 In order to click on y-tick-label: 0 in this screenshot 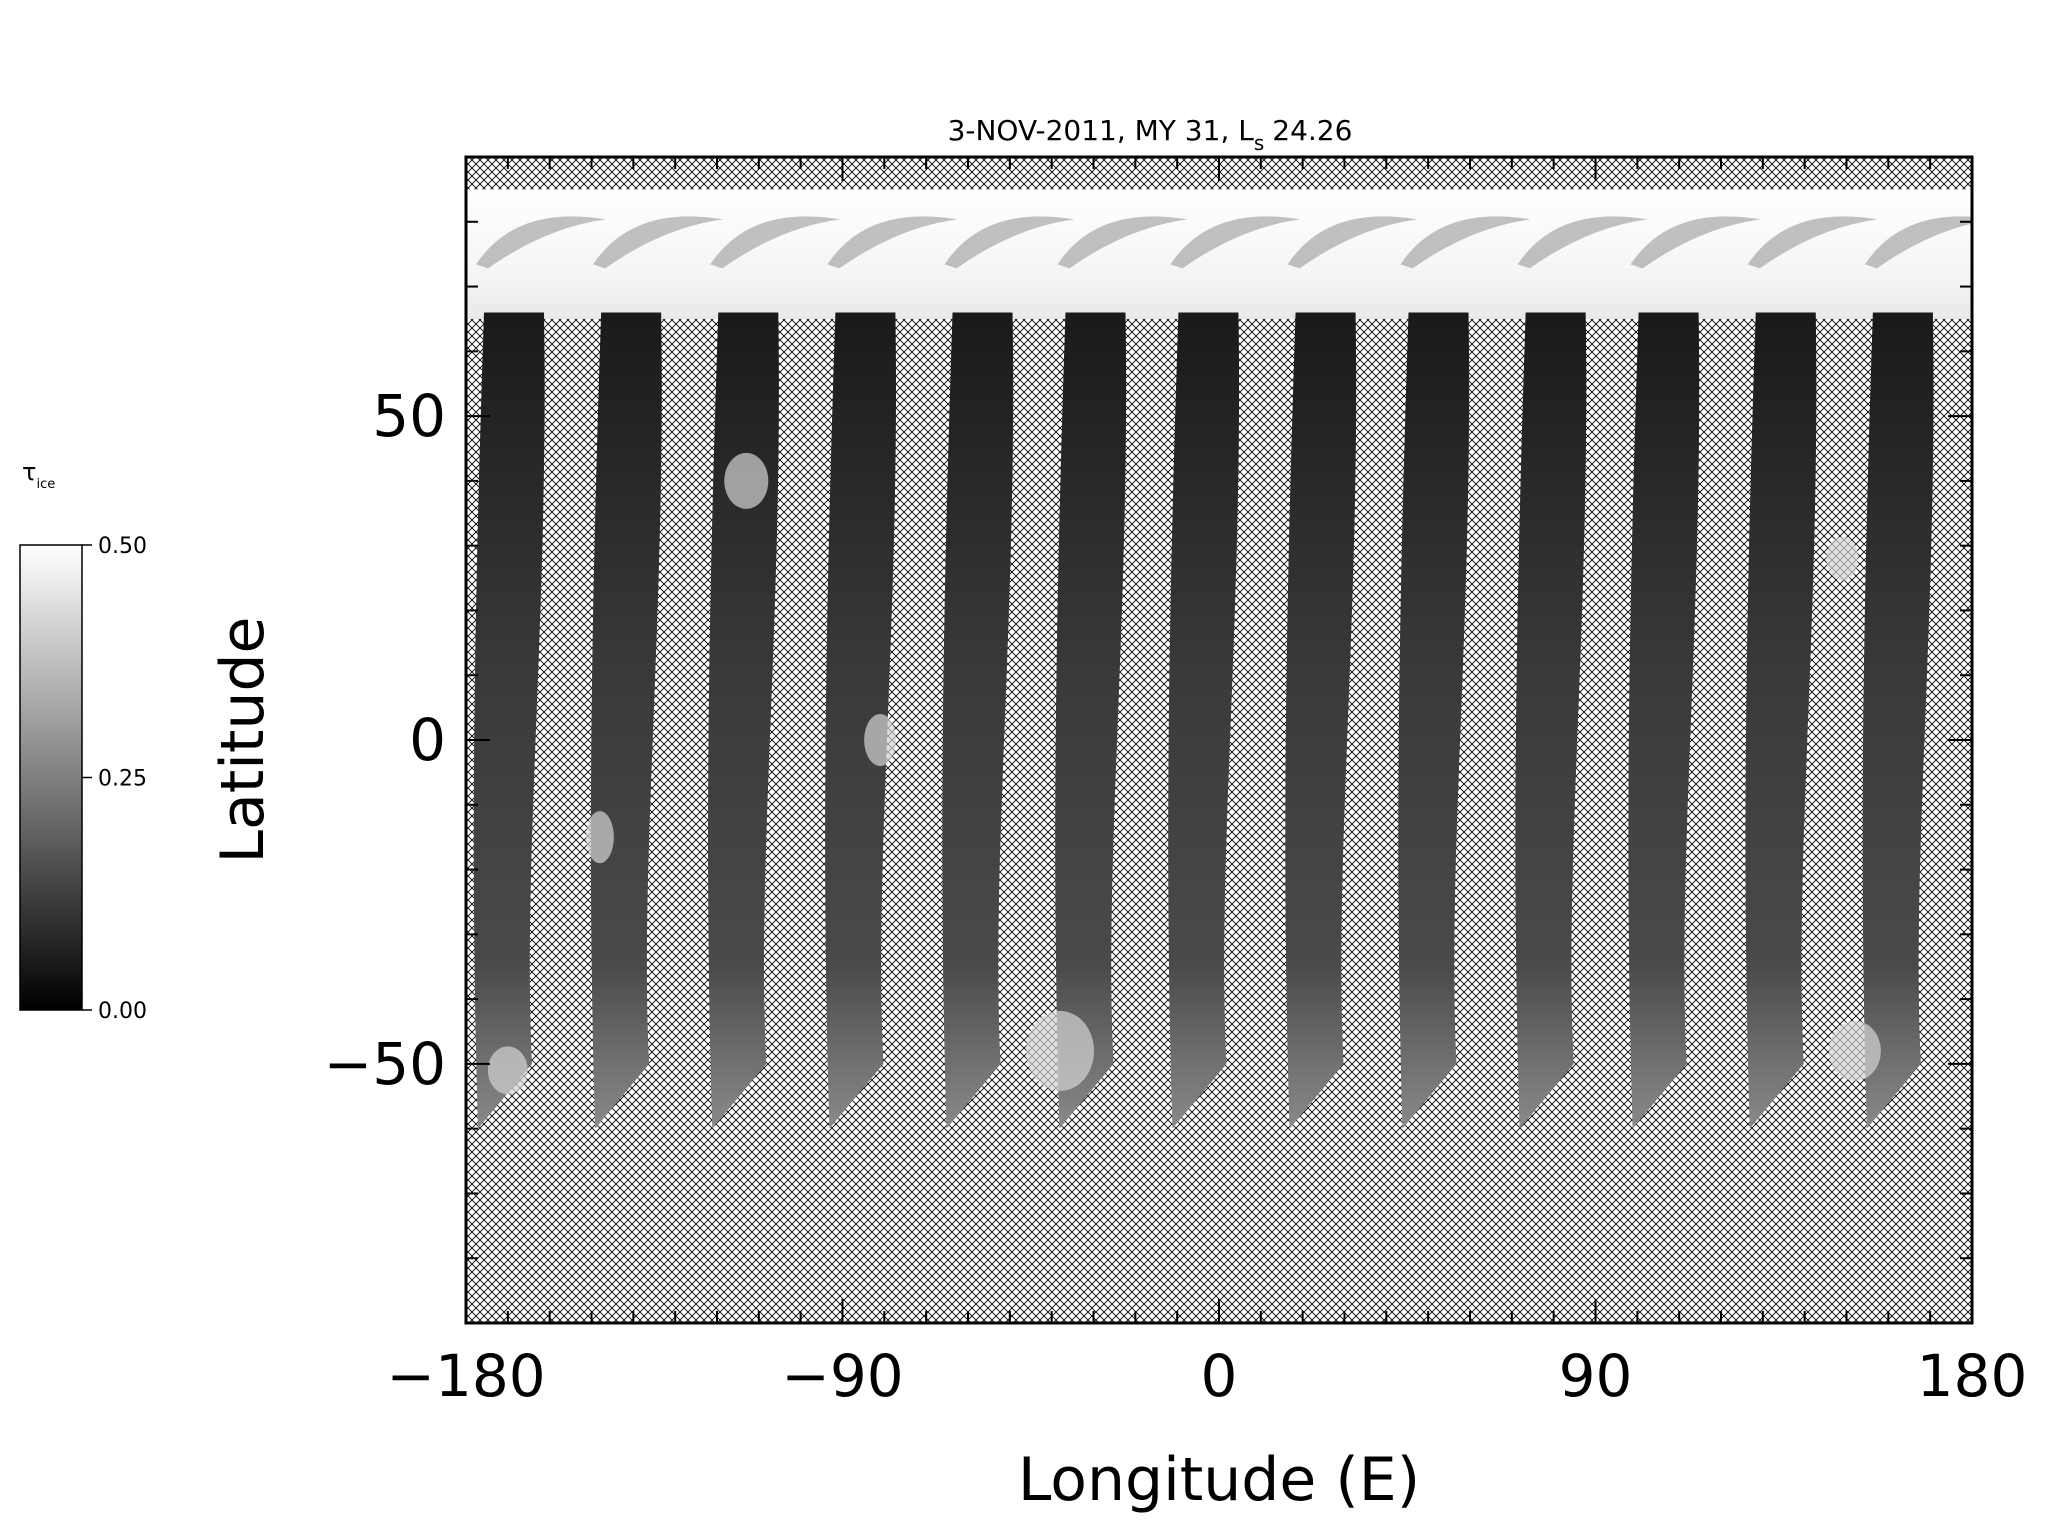, I will do `click(427, 740)`.